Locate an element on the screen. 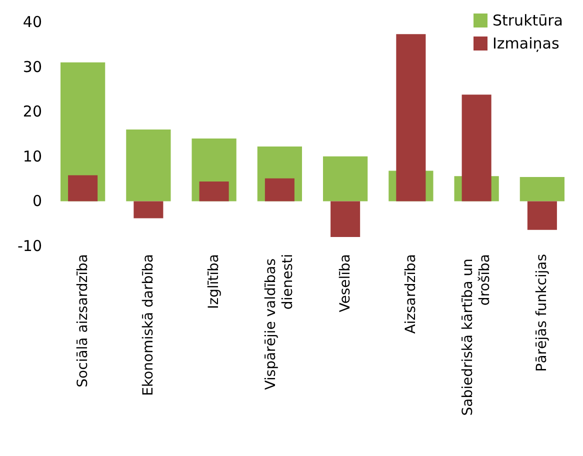 This screenshot has height=456, width=583. x-tick-label: Pārējās funkcijas is located at coordinates (542, 313).